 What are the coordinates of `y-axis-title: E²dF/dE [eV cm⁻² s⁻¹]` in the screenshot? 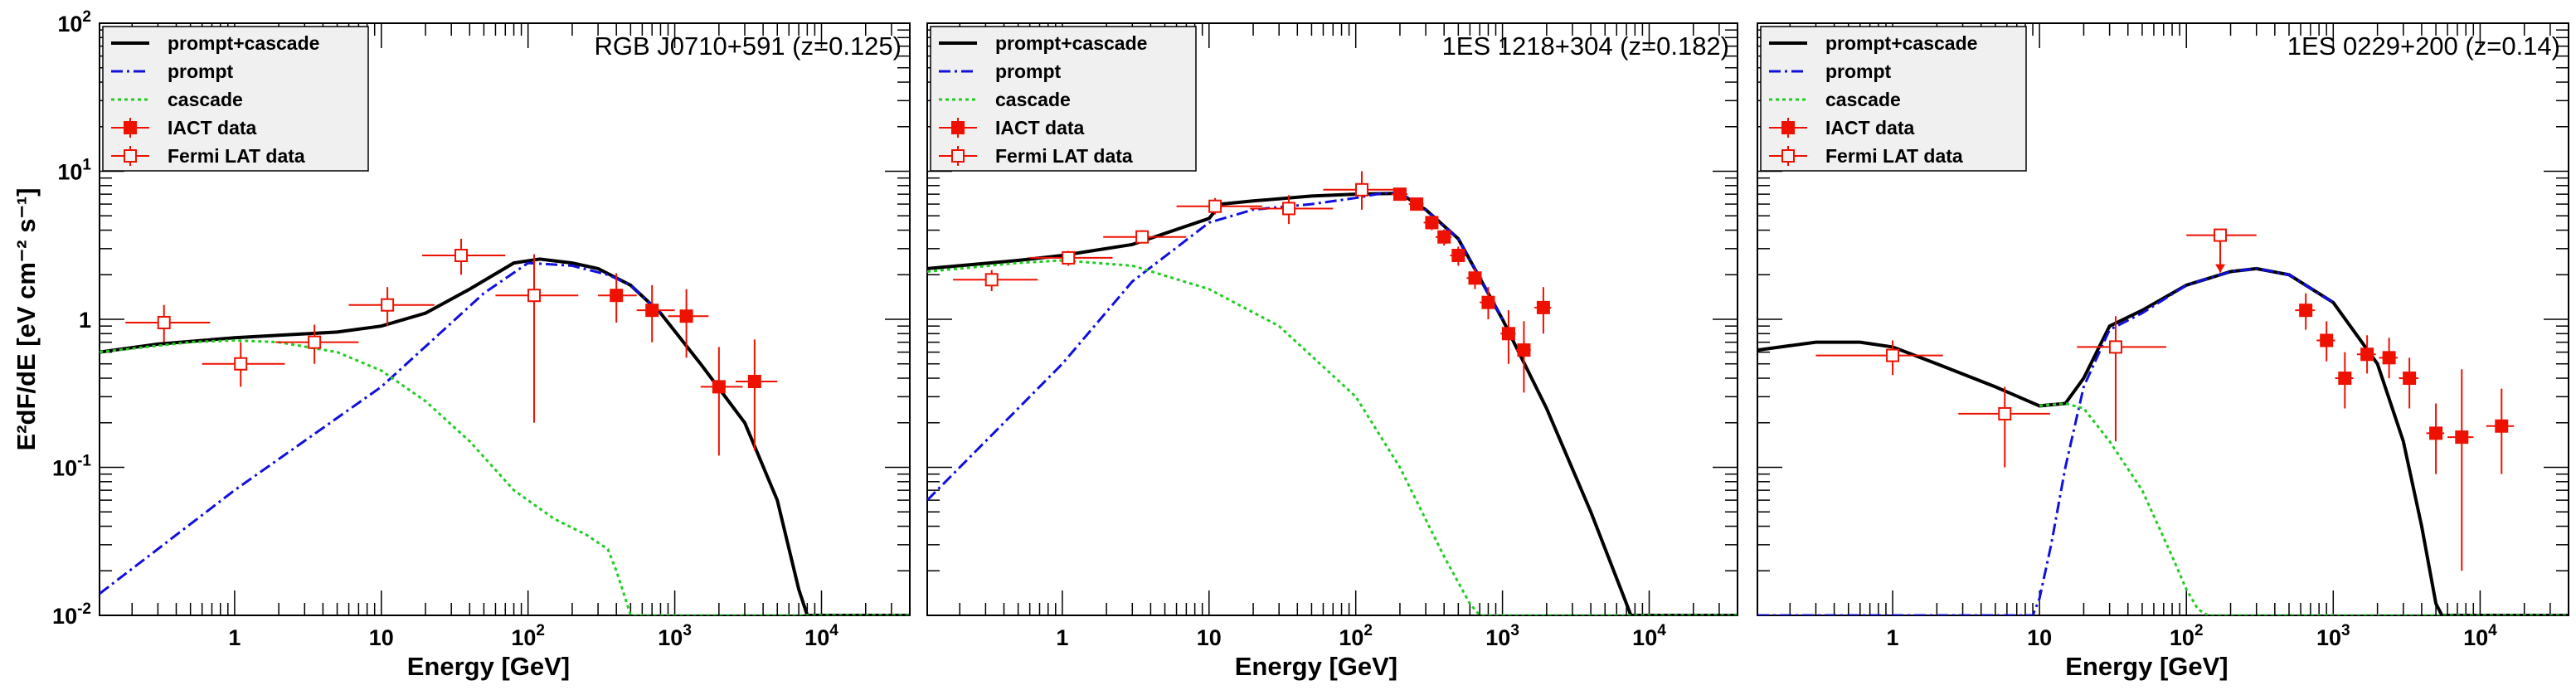 It's located at (27, 320).